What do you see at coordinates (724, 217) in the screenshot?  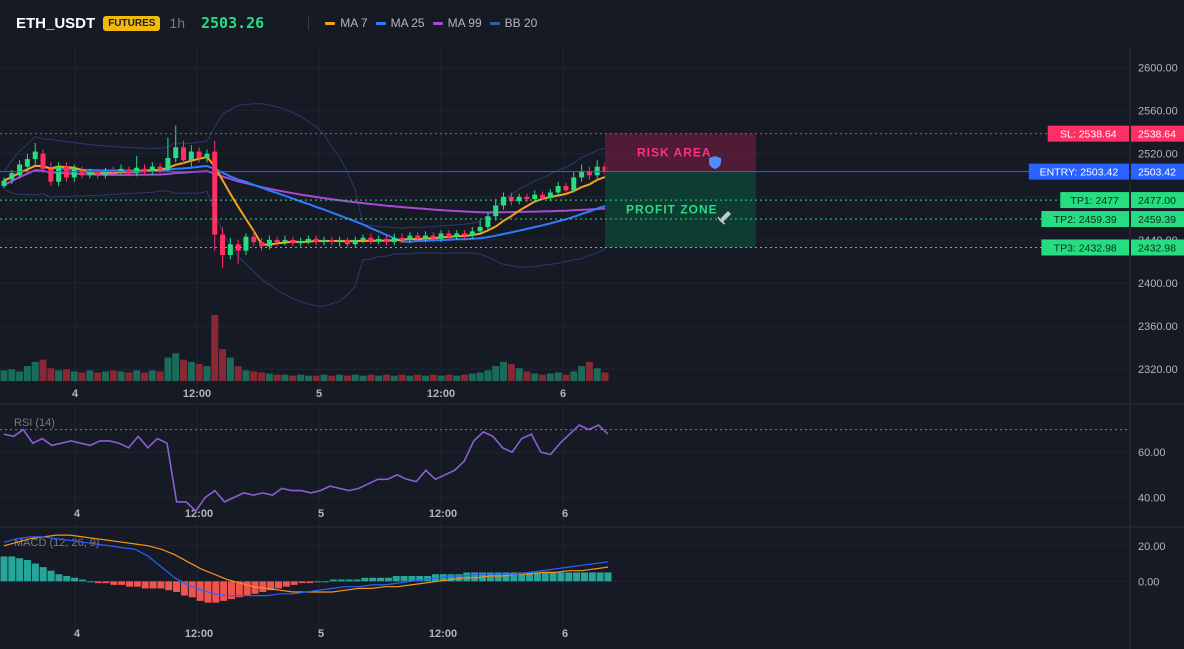 I see `rocket-icon` at bounding box center [724, 217].